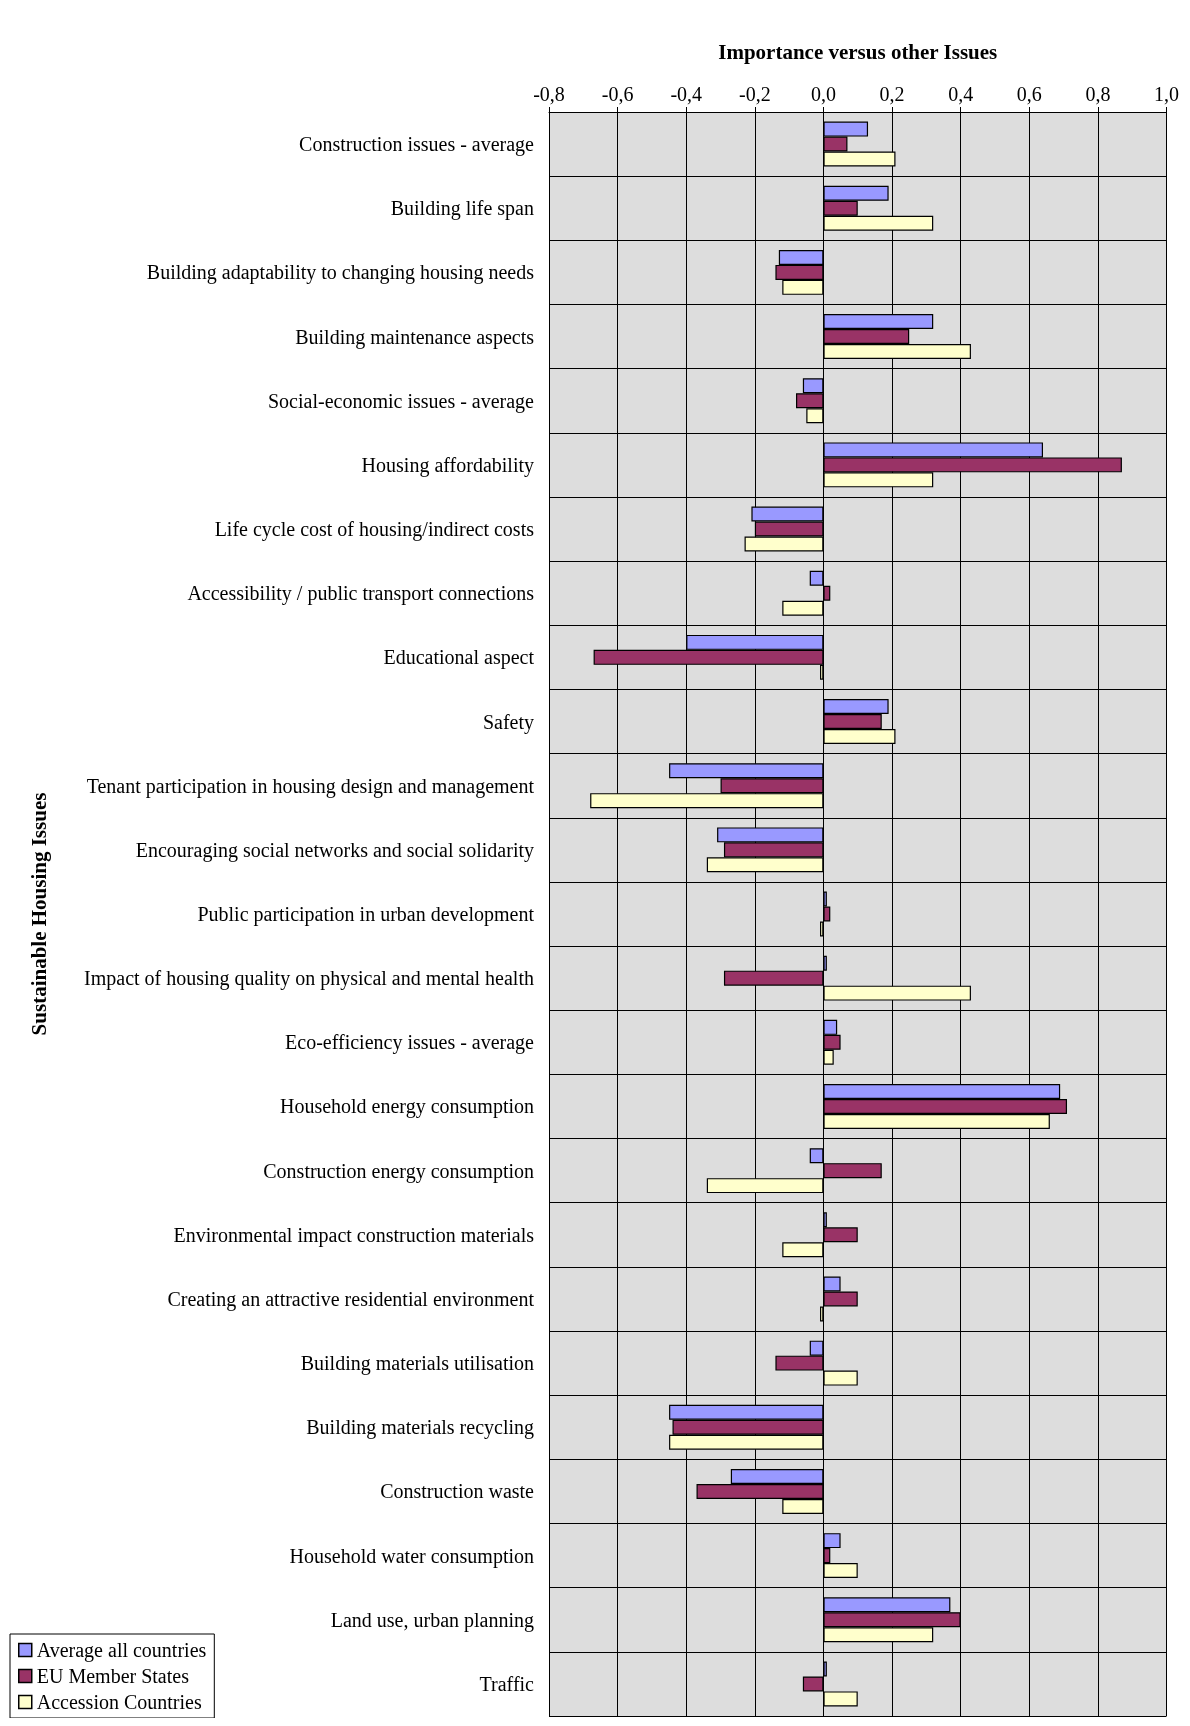 The image size is (1190, 1726). What do you see at coordinates (340, 273) in the screenshot?
I see `y-tick-label: Building adaptability to changing housing needs` at bounding box center [340, 273].